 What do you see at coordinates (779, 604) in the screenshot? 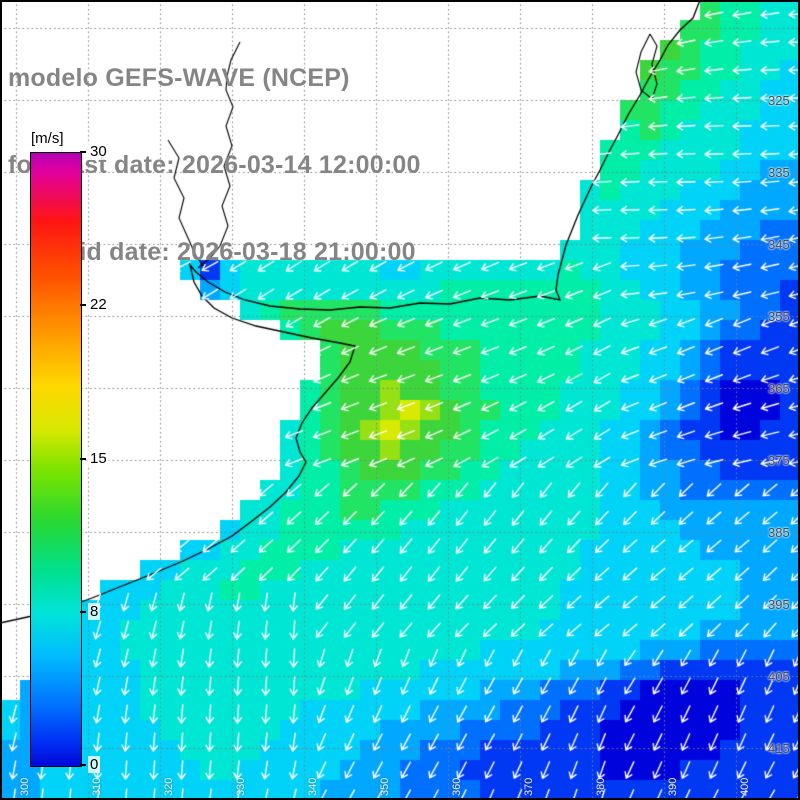
I see `right-axis-label: 395` at bounding box center [779, 604].